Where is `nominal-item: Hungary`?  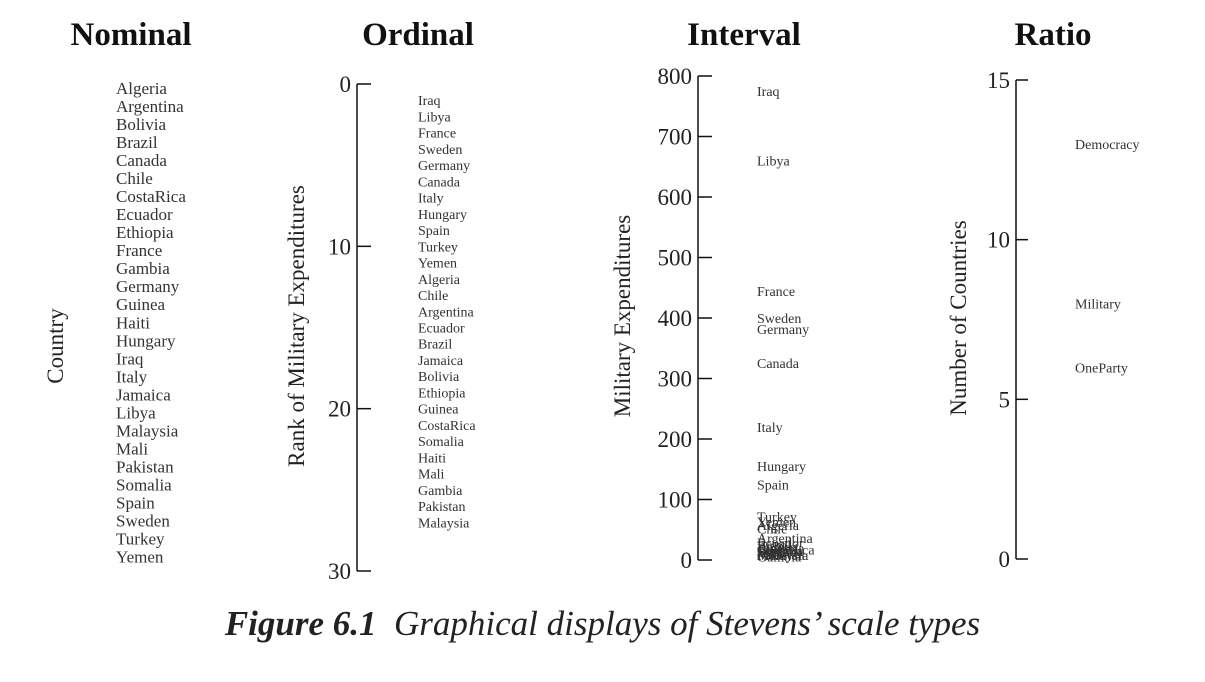 nominal-item: Hungary is located at coordinates (146, 340).